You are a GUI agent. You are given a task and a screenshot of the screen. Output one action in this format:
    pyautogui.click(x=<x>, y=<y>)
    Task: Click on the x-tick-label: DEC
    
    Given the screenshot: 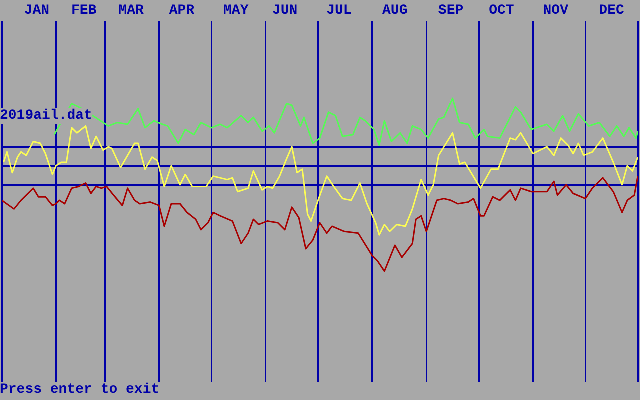 What is the action you would take?
    pyautogui.click(x=612, y=10)
    